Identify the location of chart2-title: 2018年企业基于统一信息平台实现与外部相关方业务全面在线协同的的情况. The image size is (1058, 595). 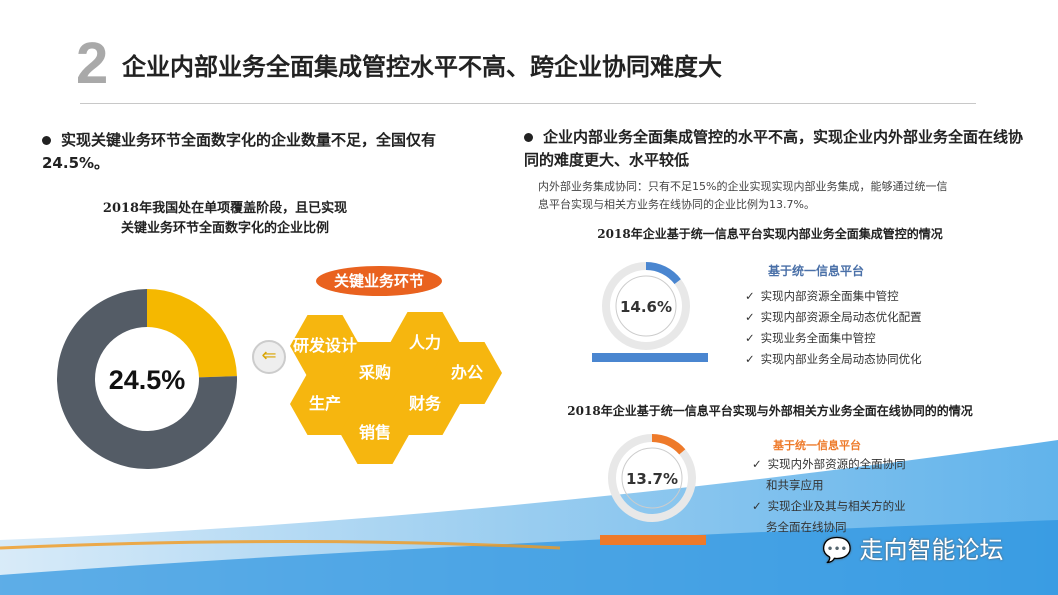
(770, 411).